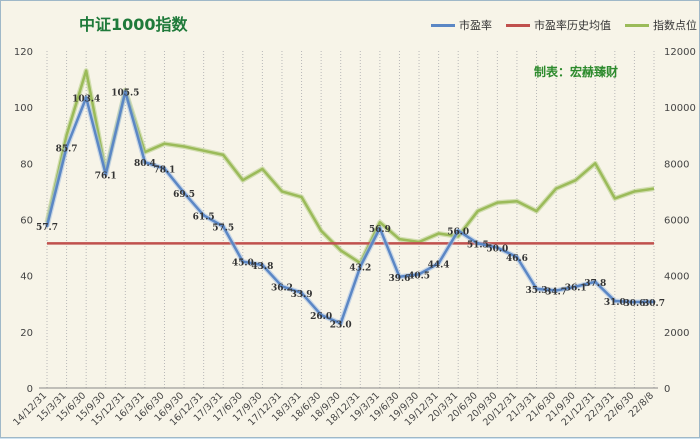 This screenshot has height=439, width=700. I want to click on series-pe-data-label: 36.2, so click(282, 288).